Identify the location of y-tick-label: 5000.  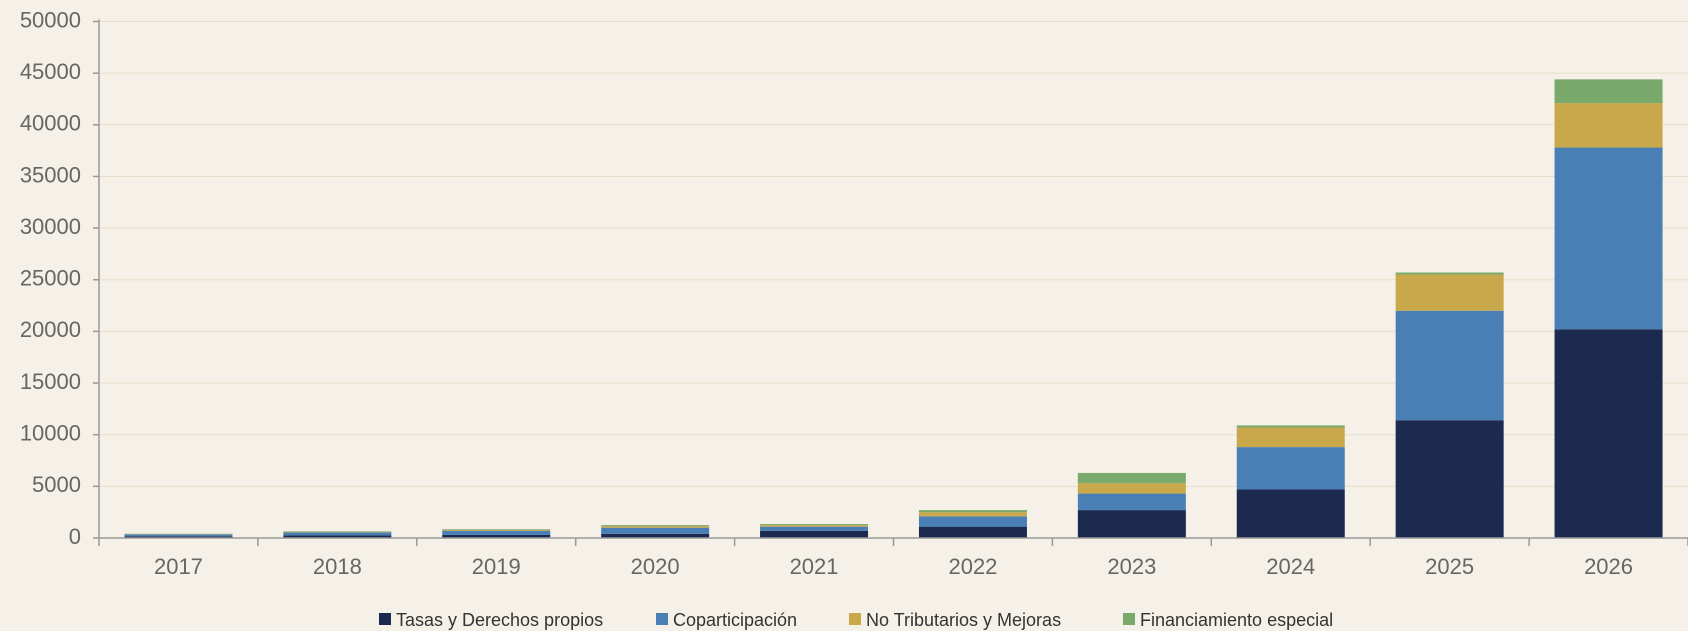
(56, 484).